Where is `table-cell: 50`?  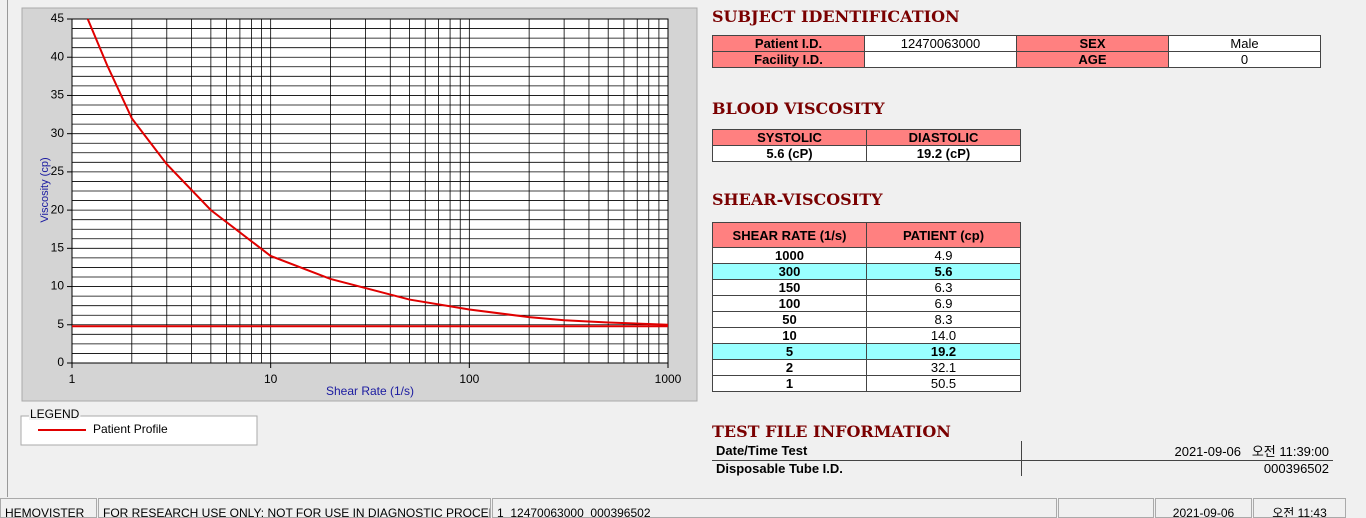
table-cell: 50 is located at coordinates (789, 319).